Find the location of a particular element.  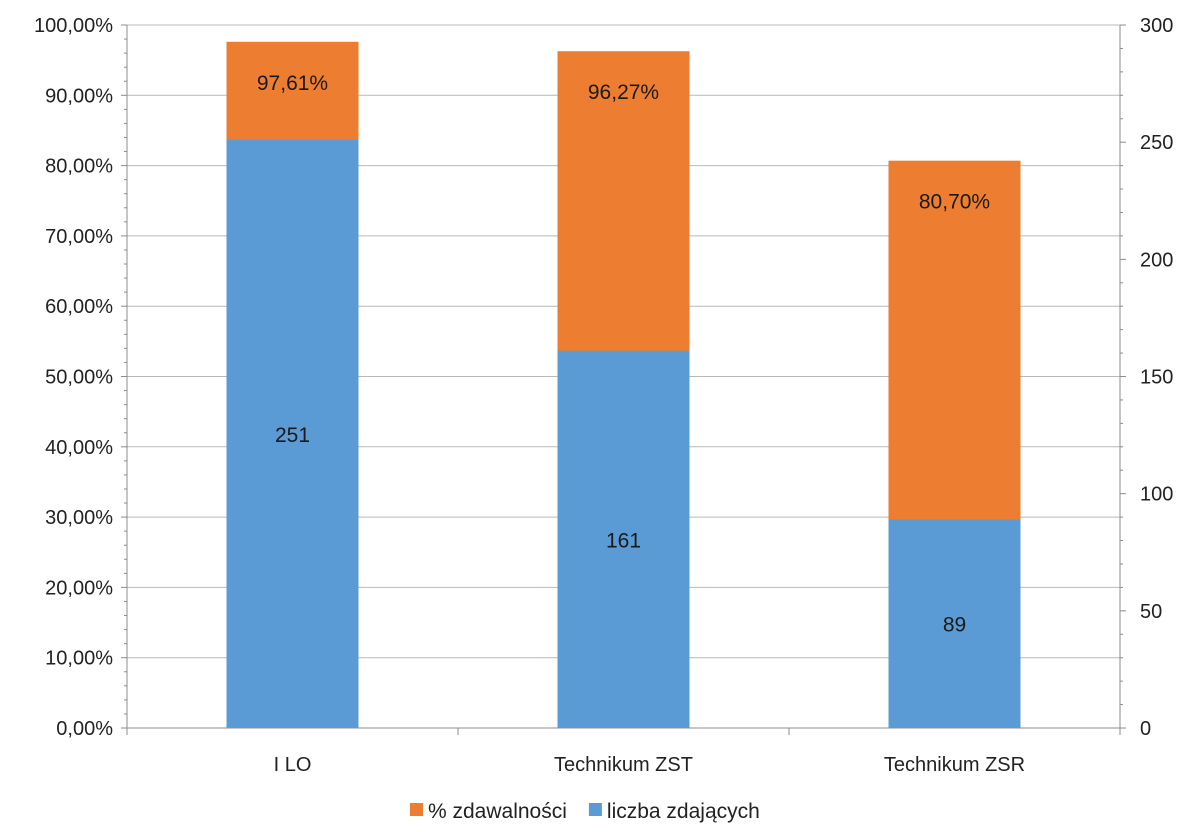

data-label-candidate-count: 89 is located at coordinates (954, 625).